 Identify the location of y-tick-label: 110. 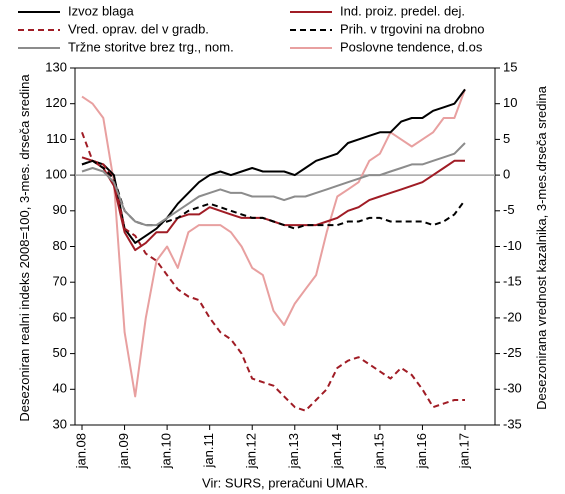
(56, 138).